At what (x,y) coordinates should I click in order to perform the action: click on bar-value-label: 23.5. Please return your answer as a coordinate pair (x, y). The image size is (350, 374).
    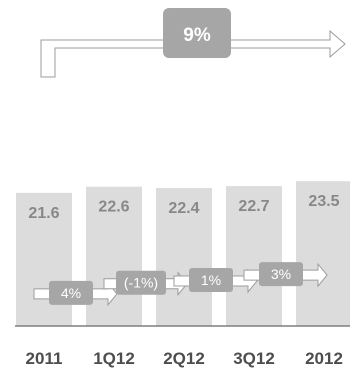
    Looking at the image, I should click on (323, 201).